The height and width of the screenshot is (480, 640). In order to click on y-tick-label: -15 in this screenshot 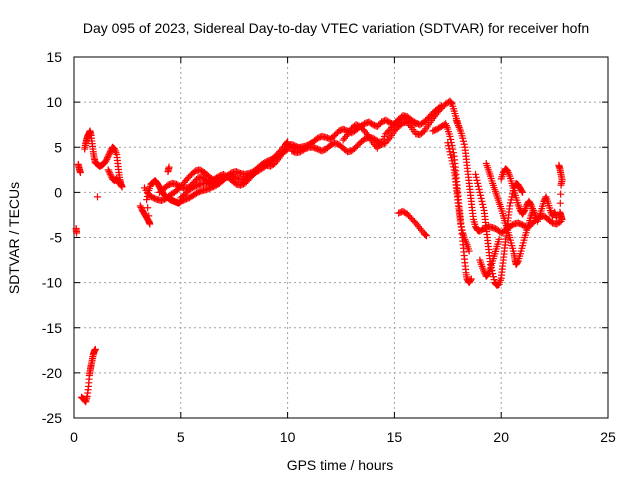, I will do `click(52, 328)`.